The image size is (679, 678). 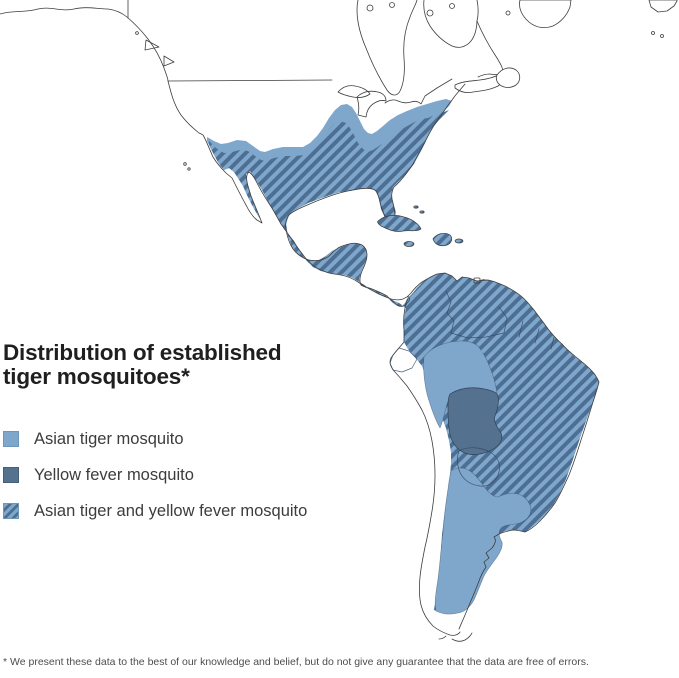 I want to click on legend-item-both-mosquitoes: Asian tiger and yellow fever mosquito, so click(x=155, y=511).